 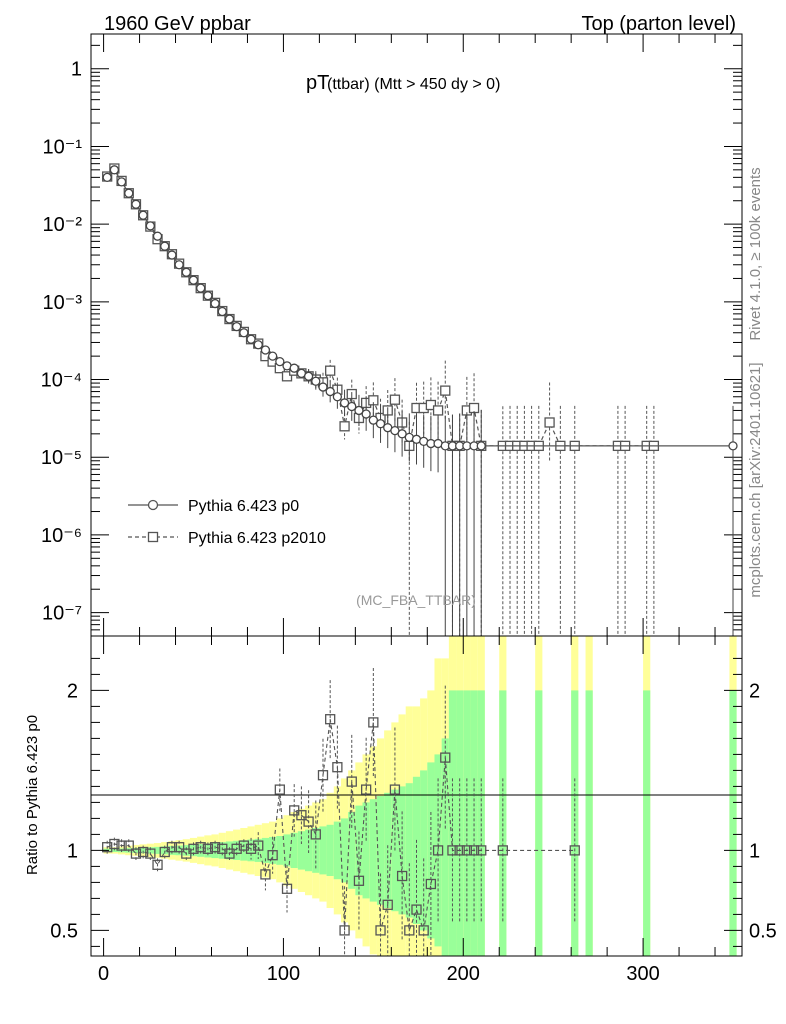 I want to click on ratio-y-axis-label: Ratio to Pythia 6.423 p0, so click(x=32, y=795).